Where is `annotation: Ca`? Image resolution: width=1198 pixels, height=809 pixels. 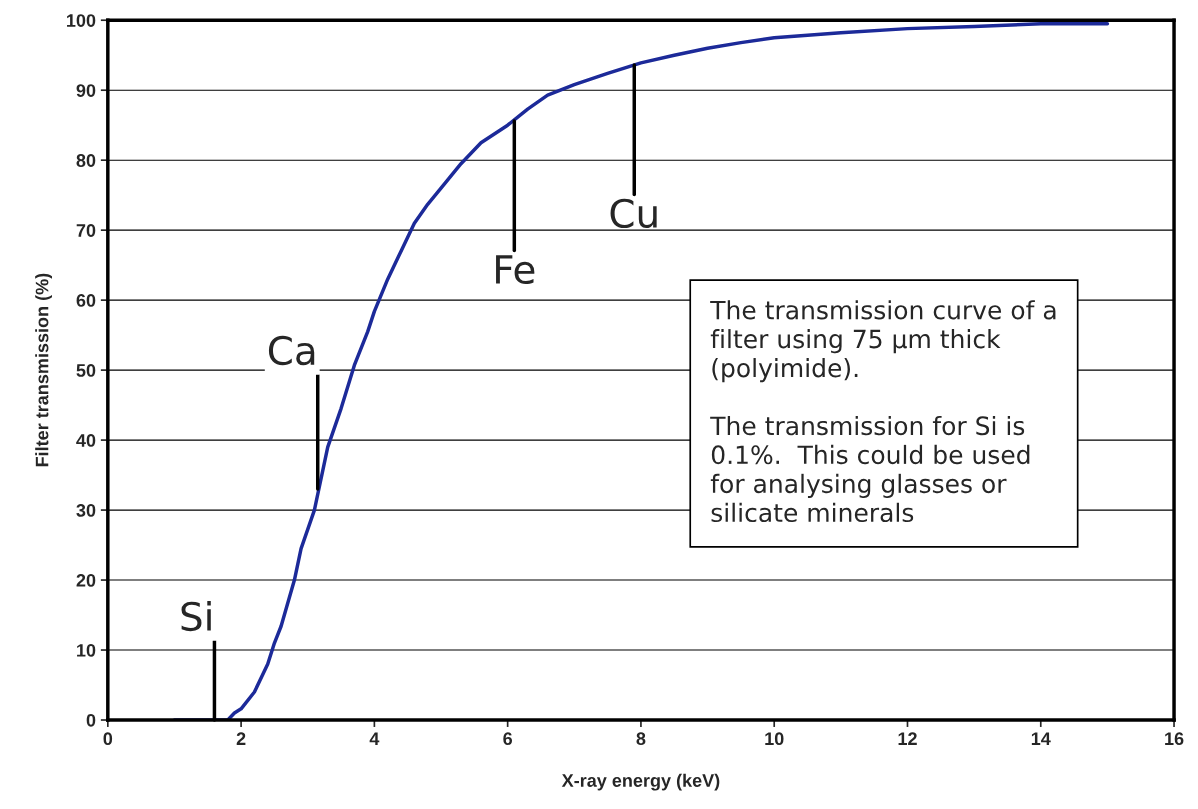
annotation: Ca is located at coordinates (291, 350).